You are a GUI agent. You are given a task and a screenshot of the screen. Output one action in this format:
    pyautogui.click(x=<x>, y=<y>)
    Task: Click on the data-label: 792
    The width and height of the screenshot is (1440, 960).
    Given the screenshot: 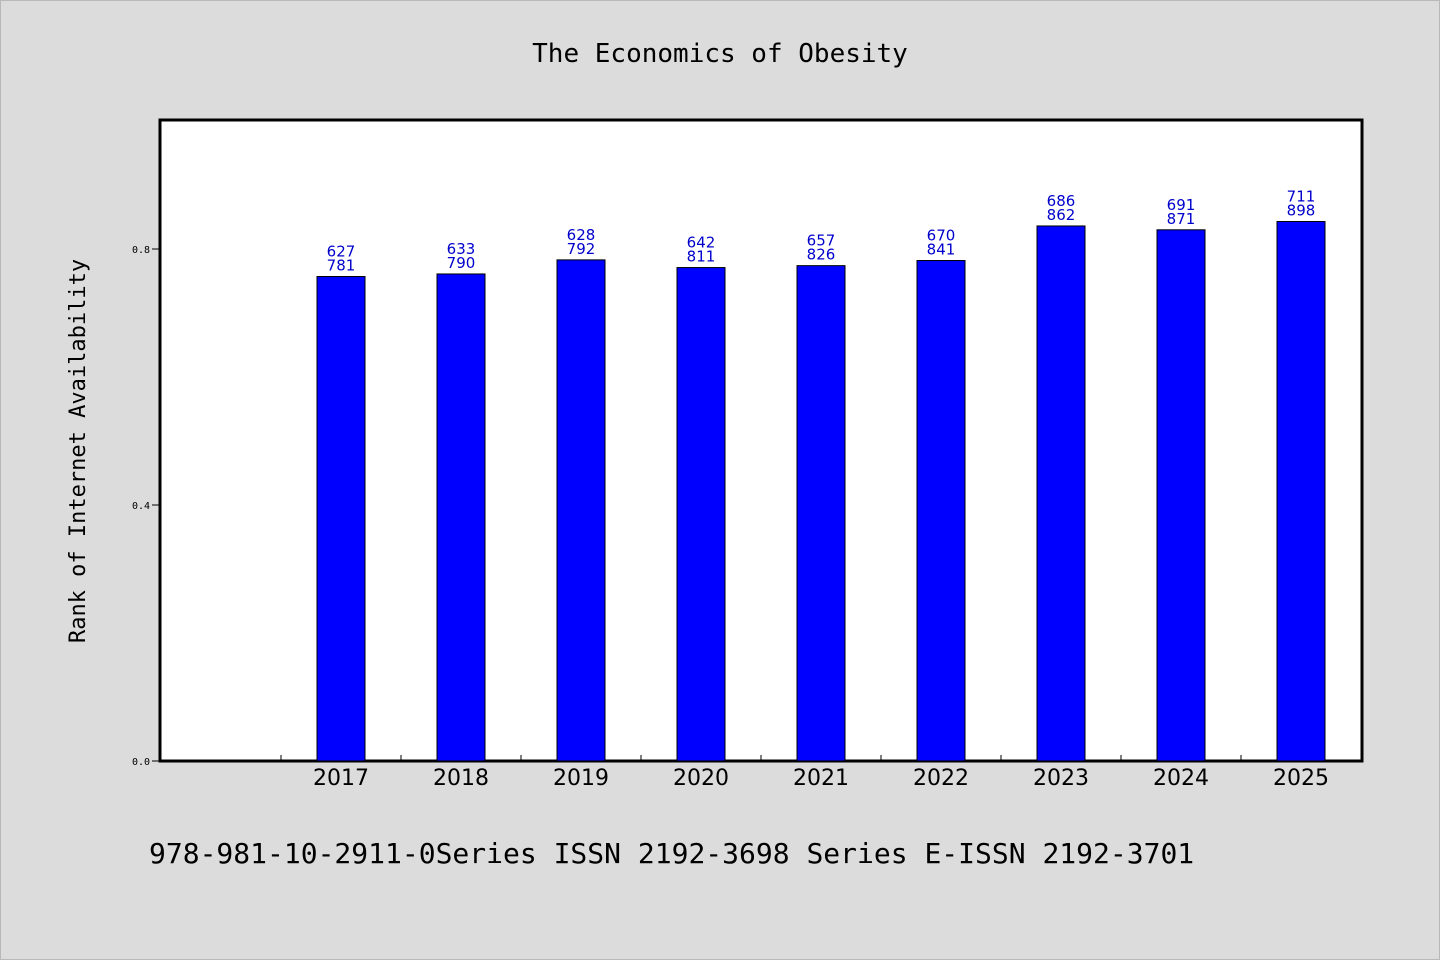 What is the action you would take?
    pyautogui.click(x=581, y=249)
    